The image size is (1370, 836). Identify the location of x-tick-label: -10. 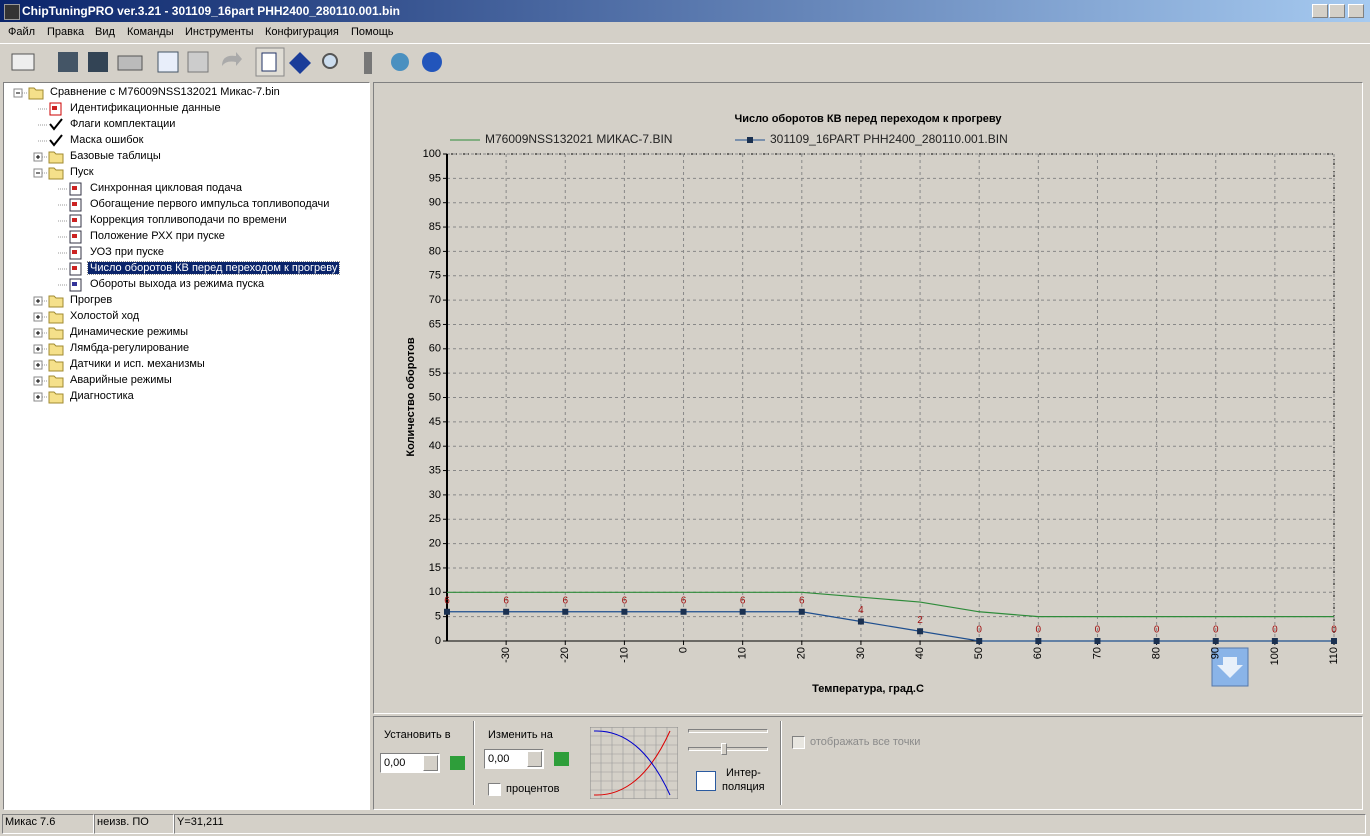
(624, 655).